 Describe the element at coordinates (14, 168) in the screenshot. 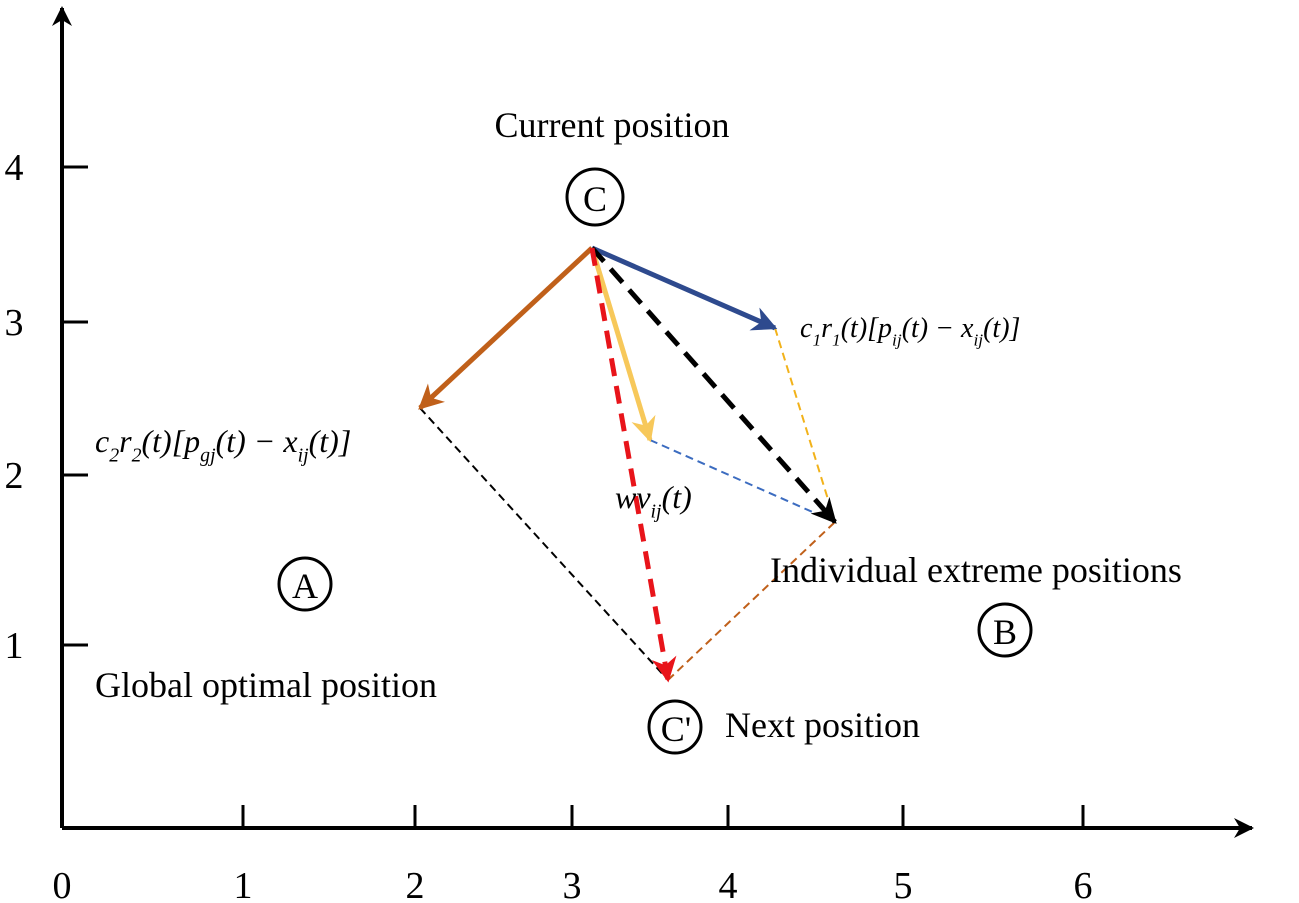

I see `y-tick-label: 4` at that location.